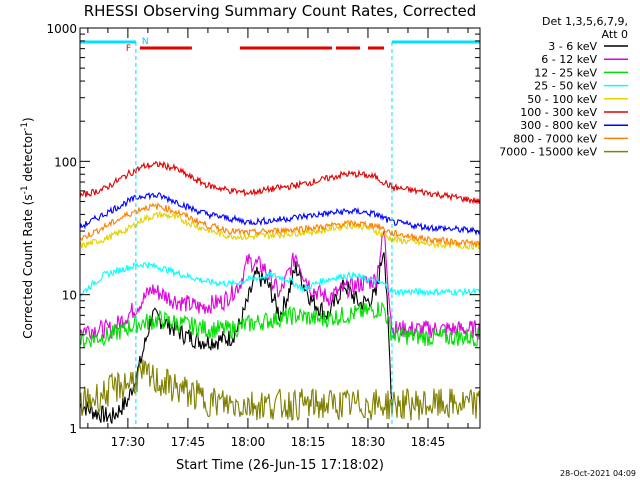 This screenshot has width=640, height=480. Describe the element at coordinates (558, 125) in the screenshot. I see `legend-label-7: 300 - 800 keV` at that location.